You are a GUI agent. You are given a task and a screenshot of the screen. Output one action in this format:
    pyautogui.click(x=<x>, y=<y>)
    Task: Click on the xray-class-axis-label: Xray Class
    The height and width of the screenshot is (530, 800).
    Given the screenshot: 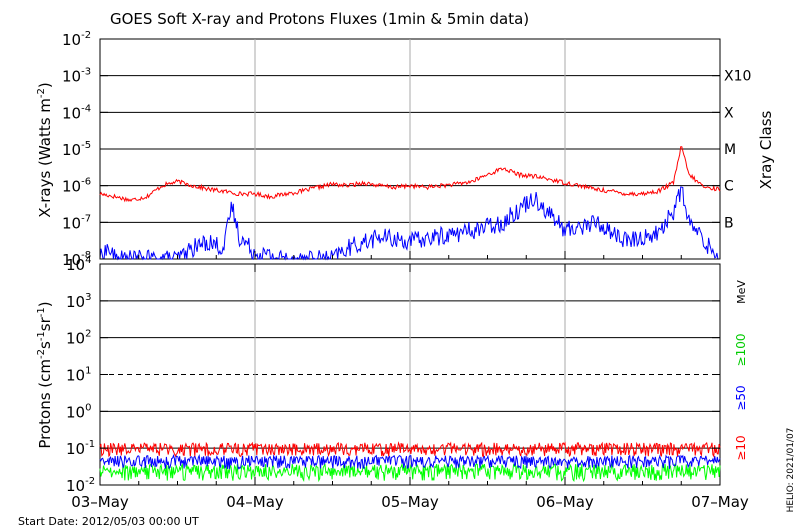 What is the action you would take?
    pyautogui.click(x=766, y=149)
    